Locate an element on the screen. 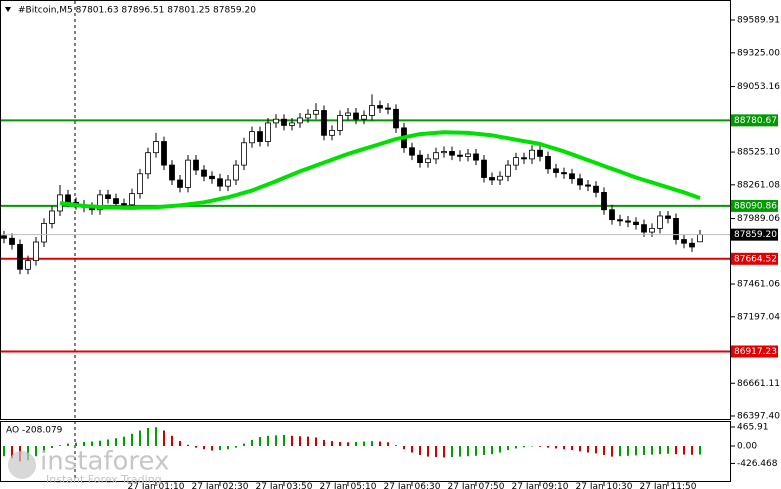  moving-average is located at coordinates (380, 170).